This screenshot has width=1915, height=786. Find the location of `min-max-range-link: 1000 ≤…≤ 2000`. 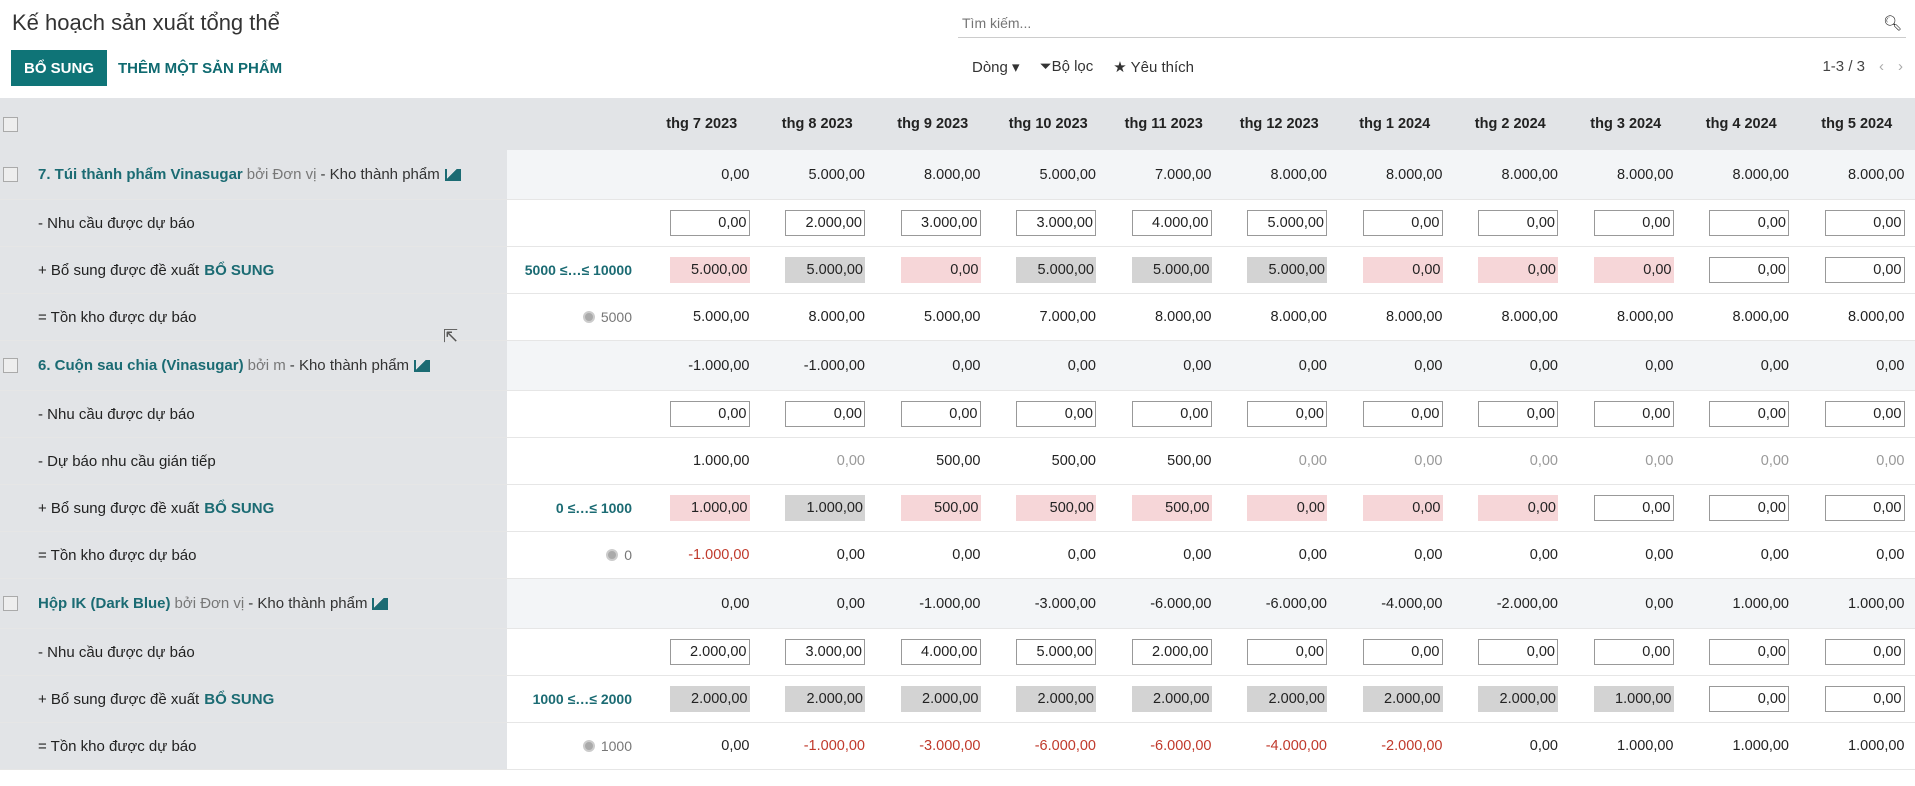

min-max-range-link: 1000 ≤…≤ 2000 is located at coordinates (582, 699).